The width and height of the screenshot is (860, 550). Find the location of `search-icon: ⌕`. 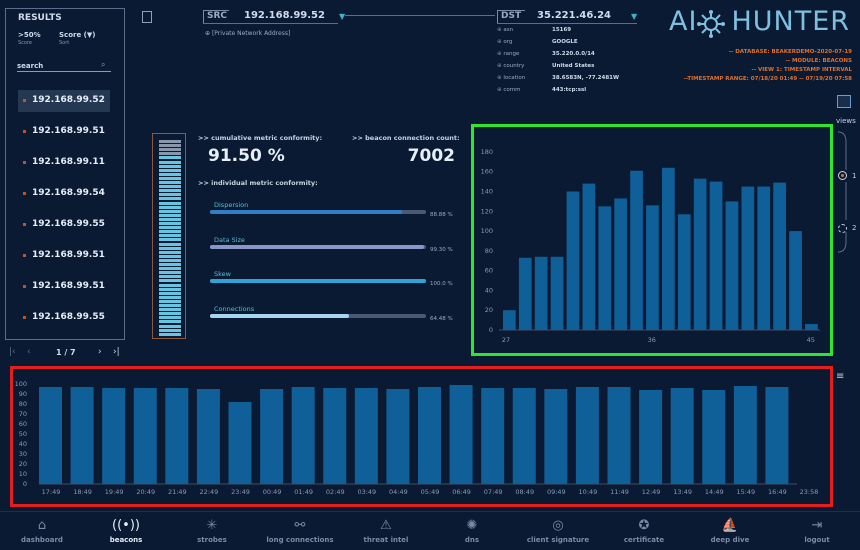

search-icon: ⌕ is located at coordinates (103, 64).